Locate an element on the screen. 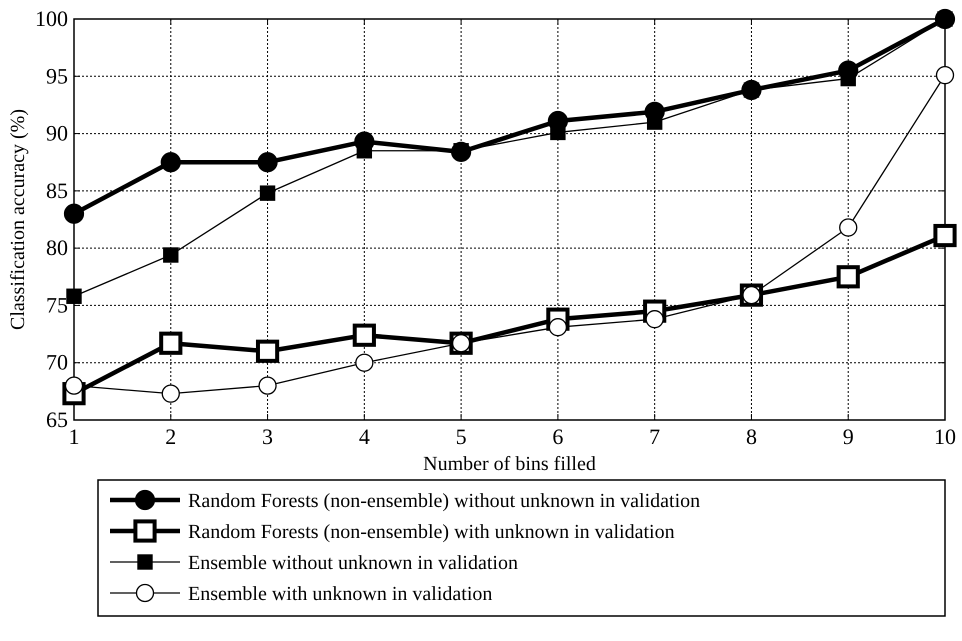 The height and width of the screenshot is (641, 962). y-tick-label: 90 is located at coordinates (57, 133).